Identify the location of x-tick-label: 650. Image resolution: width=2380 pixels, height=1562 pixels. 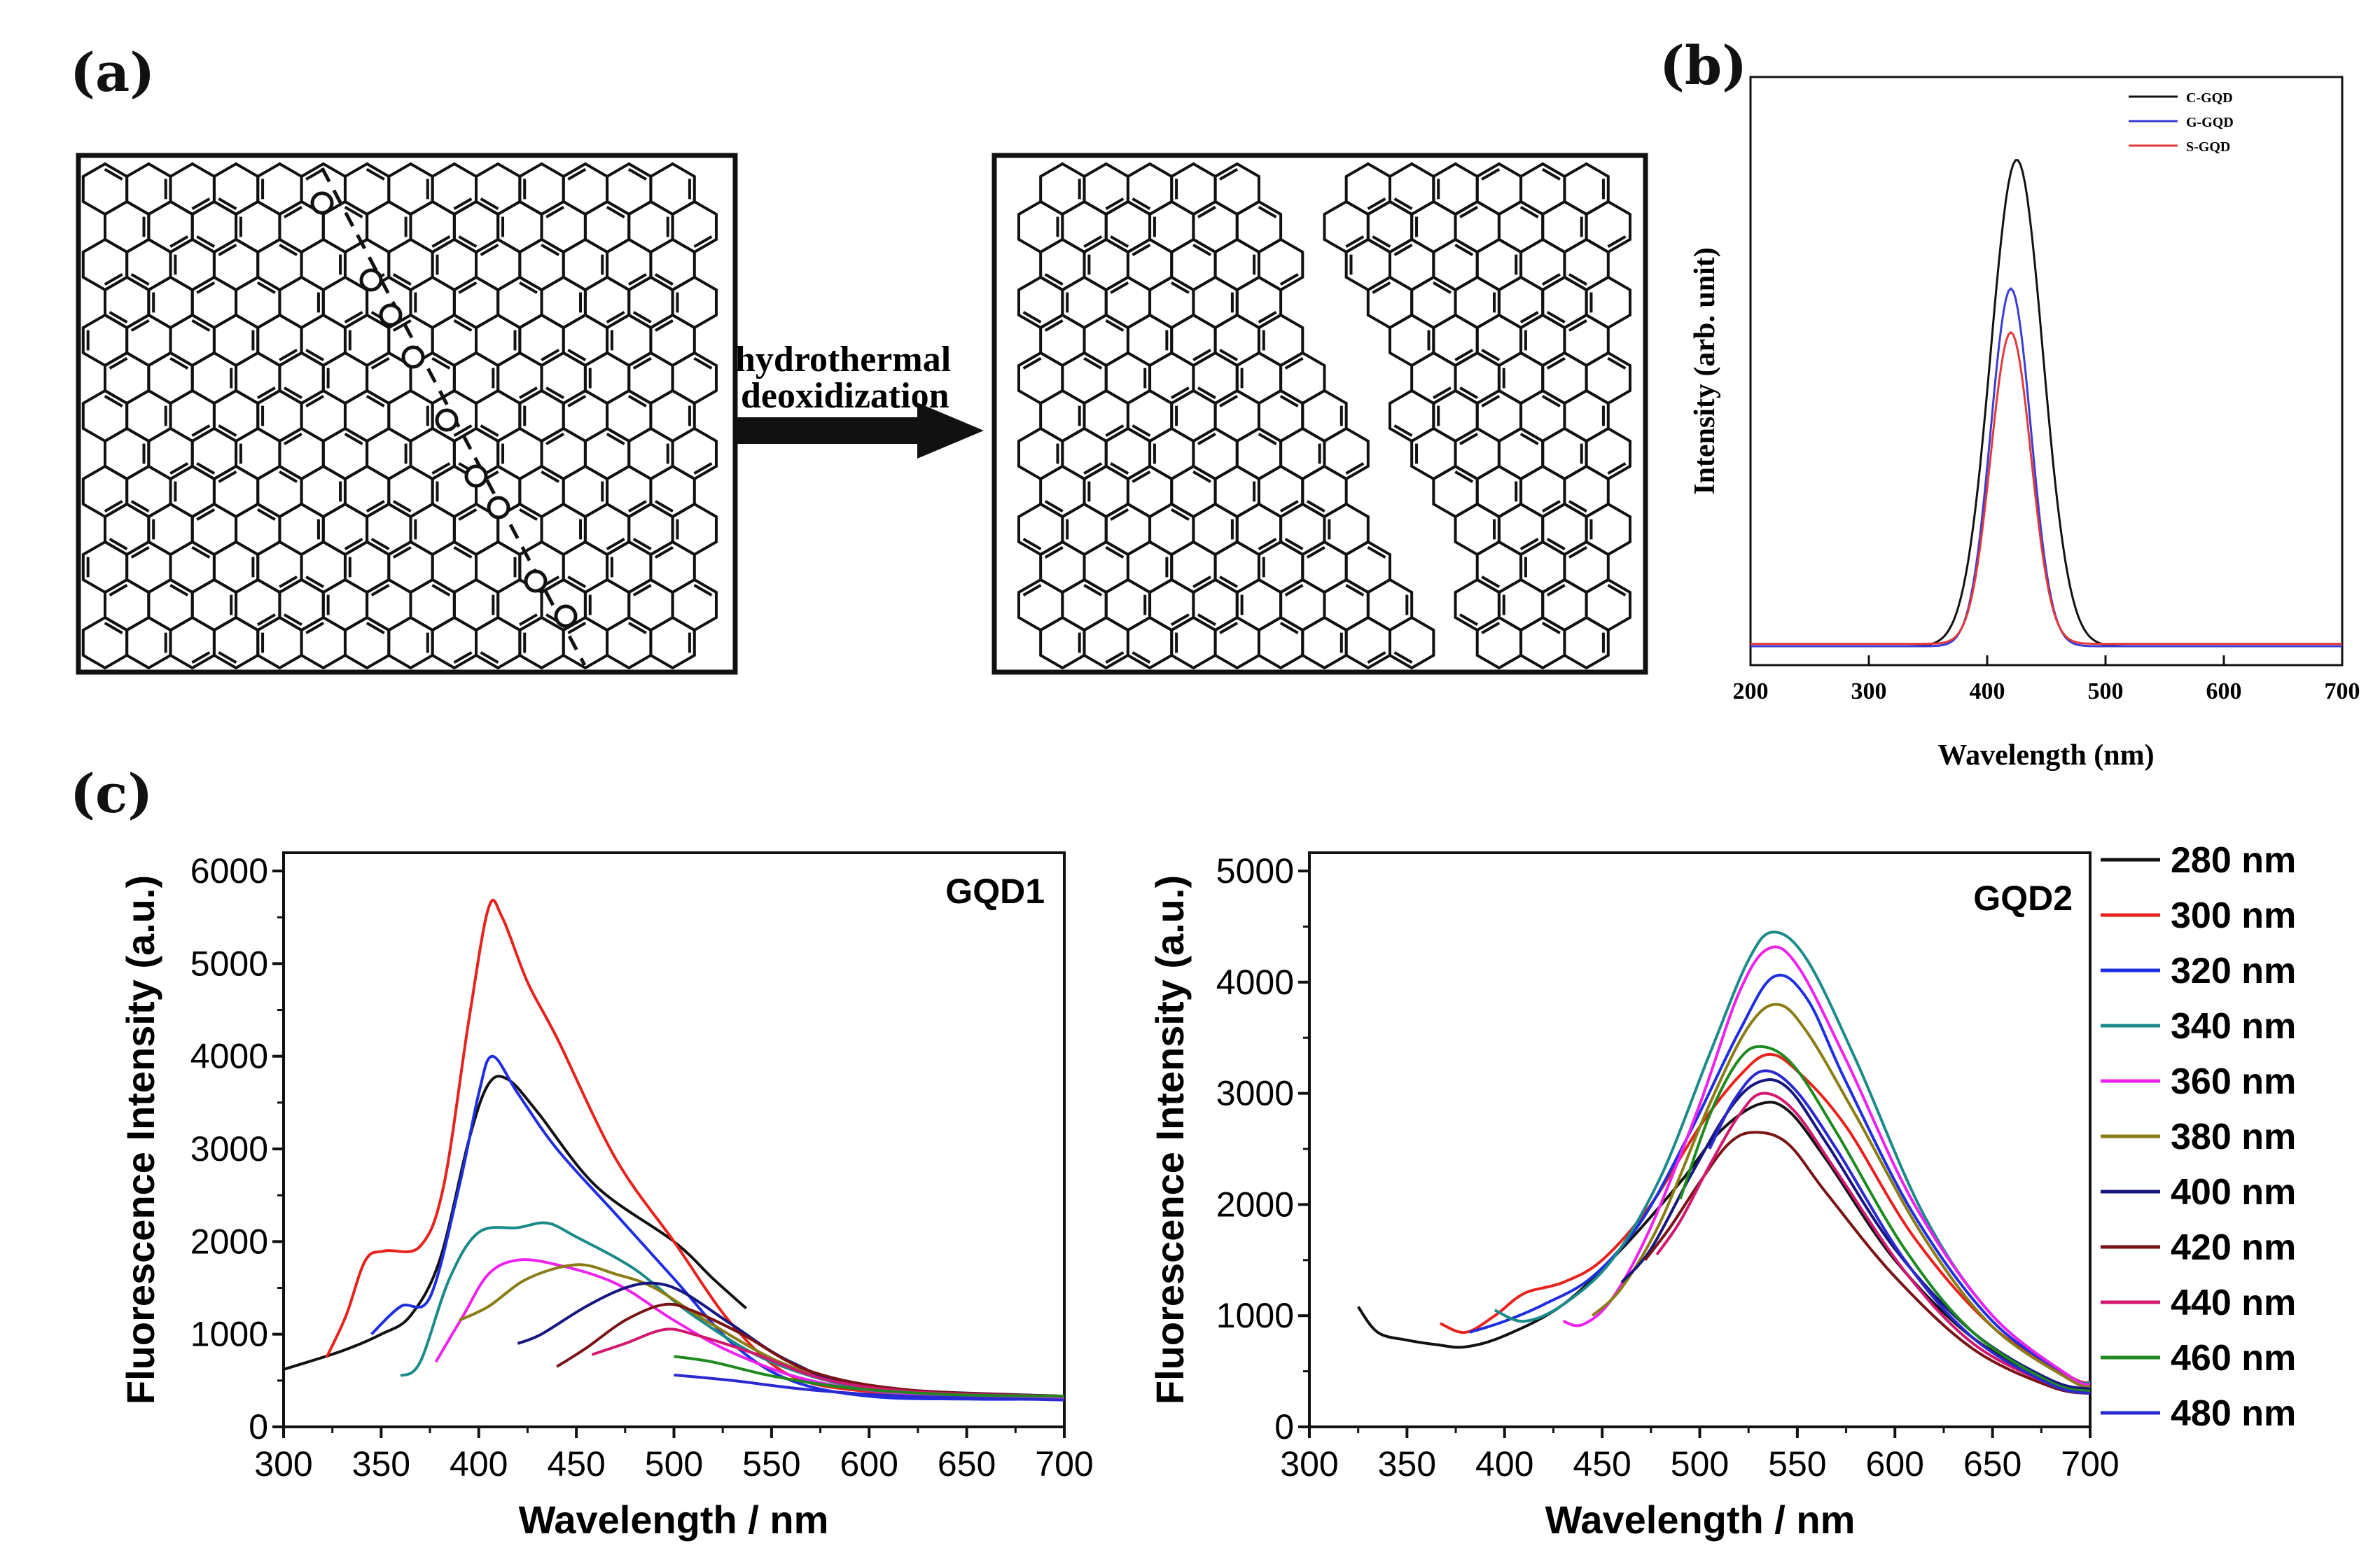
(967, 1464).